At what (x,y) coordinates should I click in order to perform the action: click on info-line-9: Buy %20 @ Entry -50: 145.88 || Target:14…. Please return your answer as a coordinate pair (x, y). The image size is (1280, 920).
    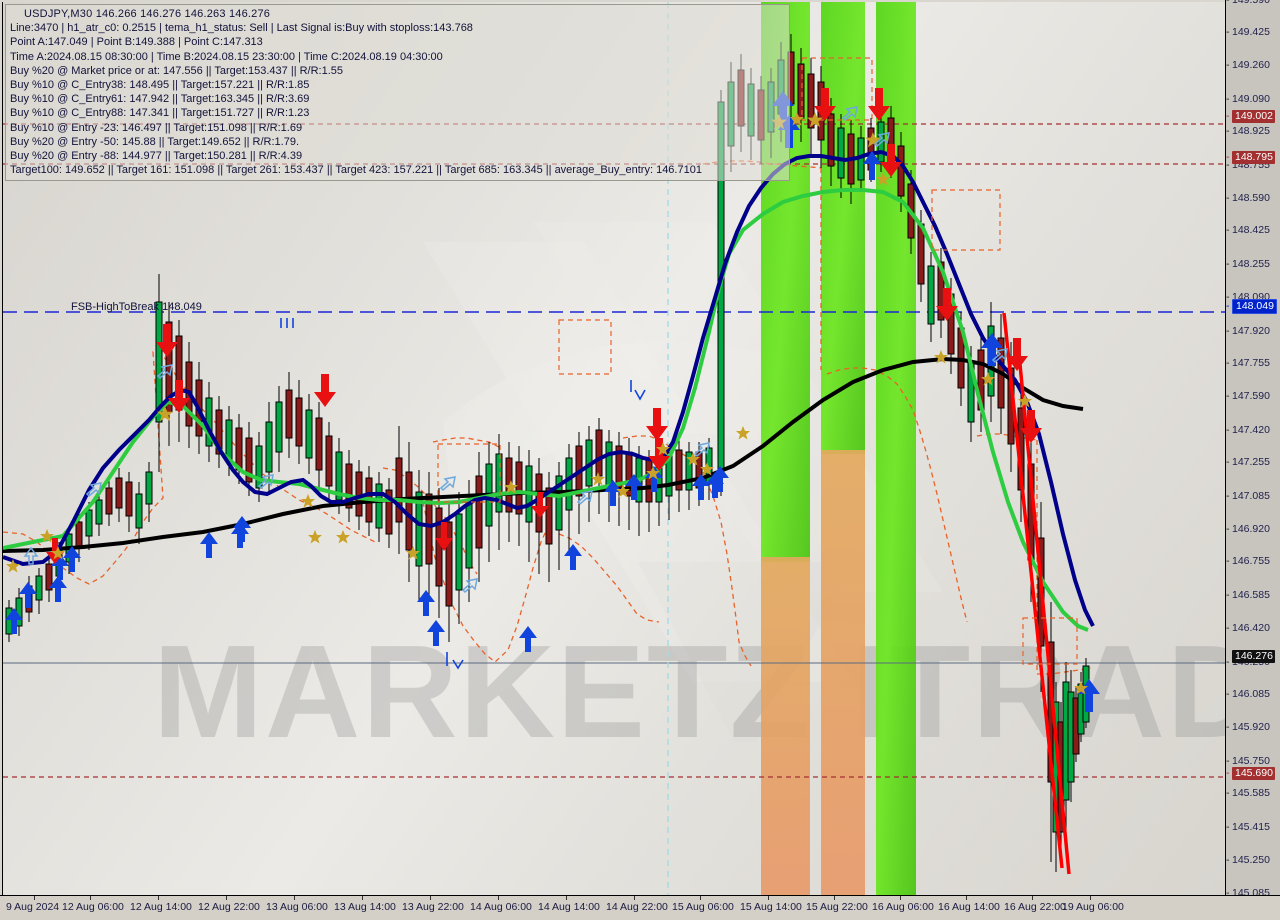
    Looking at the image, I should click on (155, 141).